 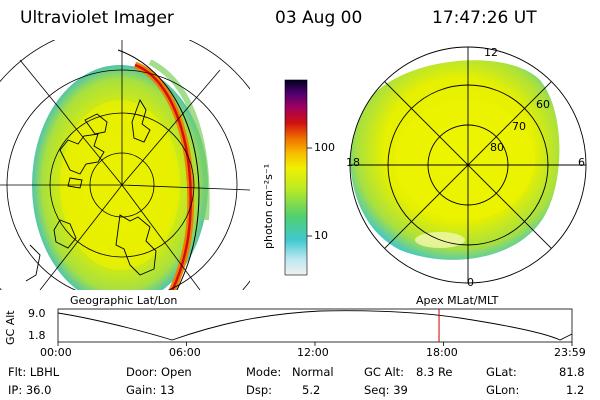 I want to click on lat-label-80: 80, so click(x=497, y=147).